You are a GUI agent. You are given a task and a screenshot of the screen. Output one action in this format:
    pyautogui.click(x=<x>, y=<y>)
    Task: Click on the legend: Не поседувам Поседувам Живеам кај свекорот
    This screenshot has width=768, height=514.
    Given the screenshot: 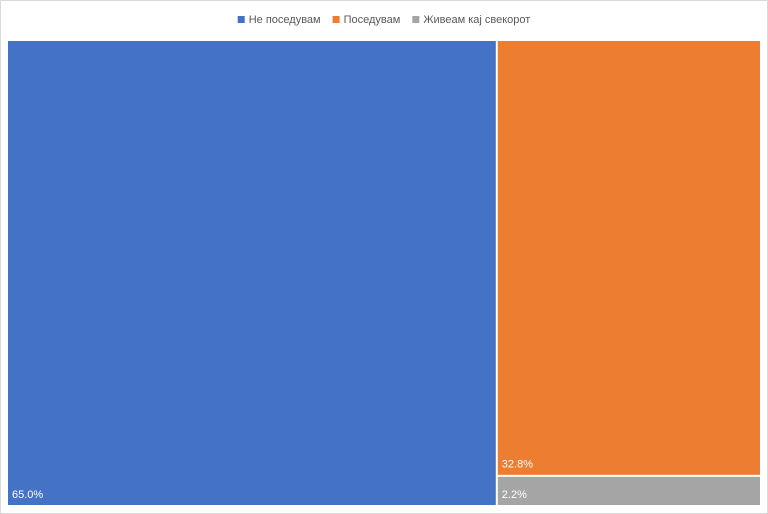 What is the action you would take?
    pyautogui.click(x=383, y=20)
    